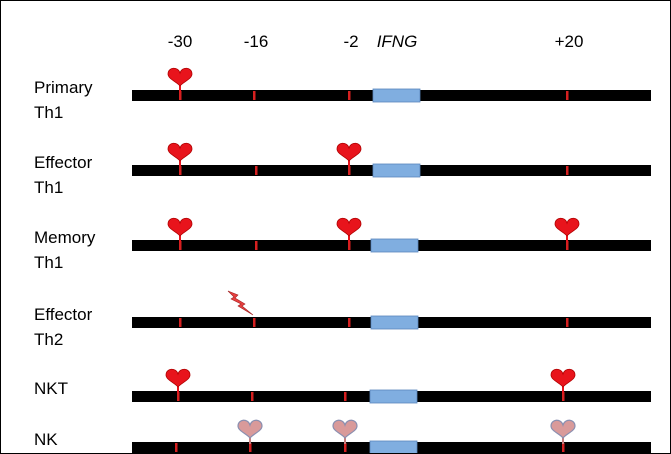  What do you see at coordinates (342, 386) in the screenshot?
I see `locus-row: NKT` at bounding box center [342, 386].